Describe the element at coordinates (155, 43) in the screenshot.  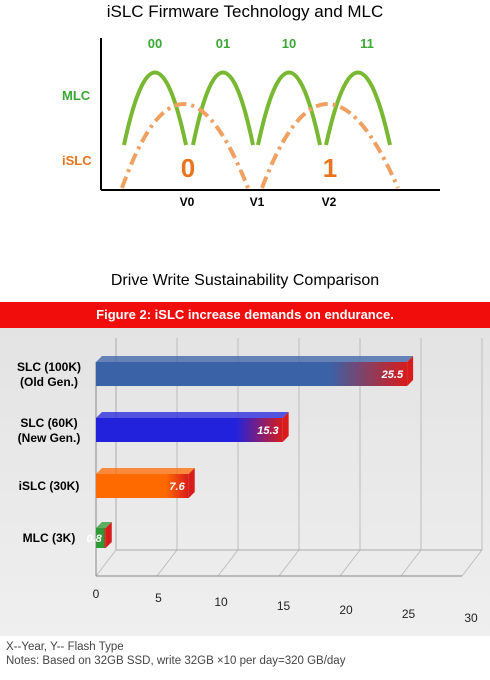
I see `state-label-00: 00` at that location.